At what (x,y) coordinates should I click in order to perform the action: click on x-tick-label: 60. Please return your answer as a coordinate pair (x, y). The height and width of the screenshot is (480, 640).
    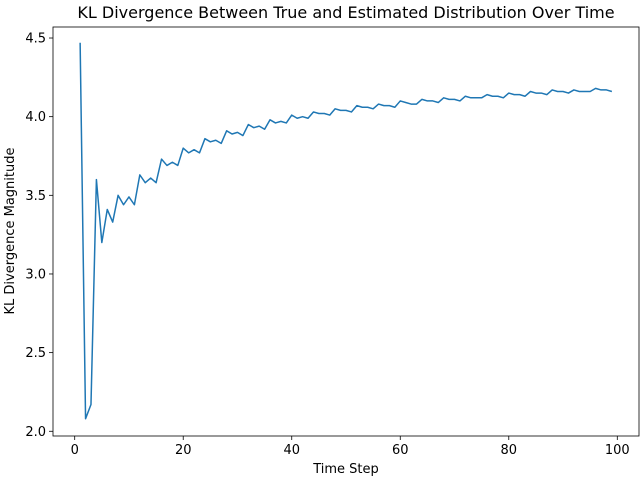
    Looking at the image, I should click on (400, 450).